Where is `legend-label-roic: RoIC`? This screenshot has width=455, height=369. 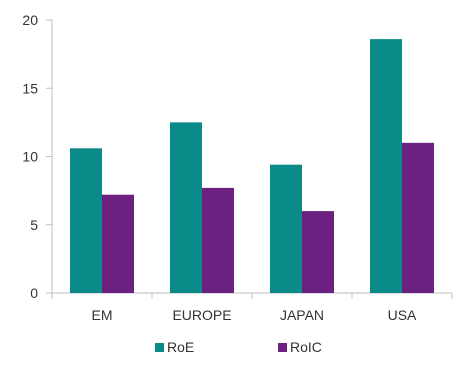
legend-label-roic: RoIC is located at coordinates (306, 347).